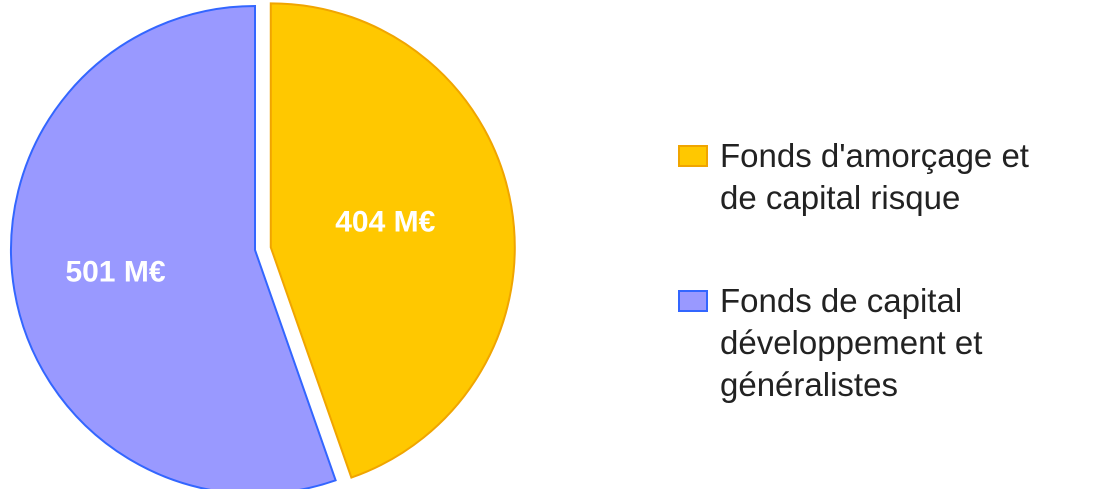 This screenshot has width=1095, height=489. Describe the element at coordinates (385, 222) in the screenshot. I see `data-label: 404 M€` at that location.